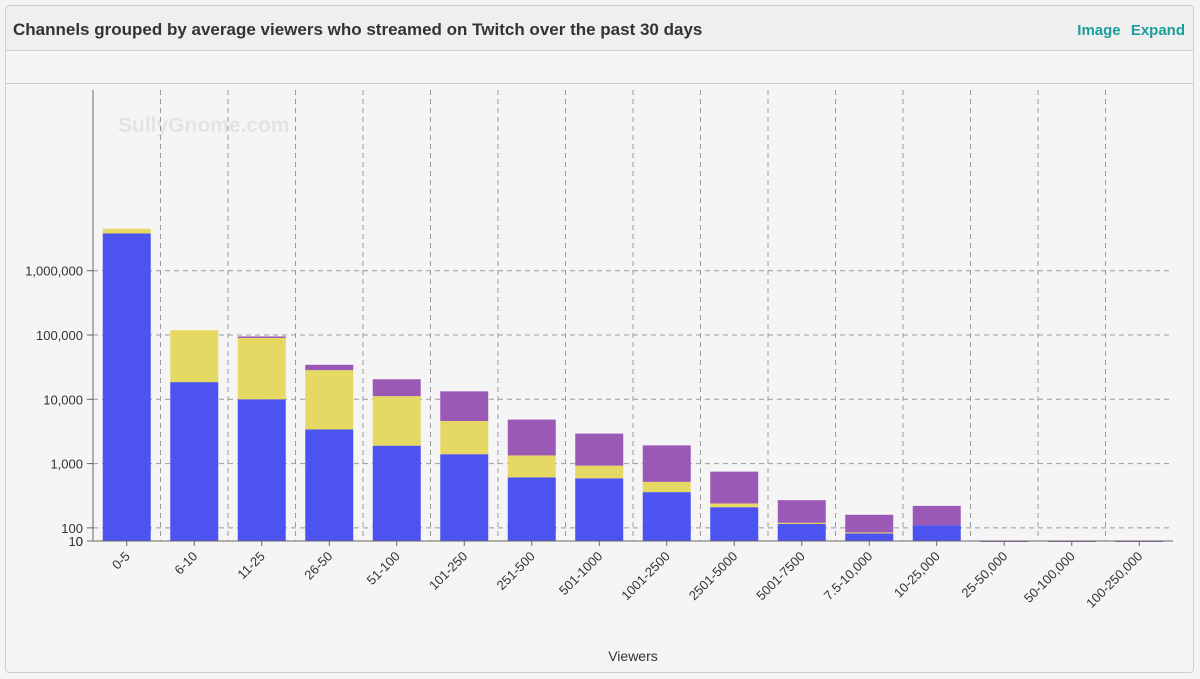  Describe the element at coordinates (713, 576) in the screenshot. I see `x-tick-label: 2501-5000` at that location.